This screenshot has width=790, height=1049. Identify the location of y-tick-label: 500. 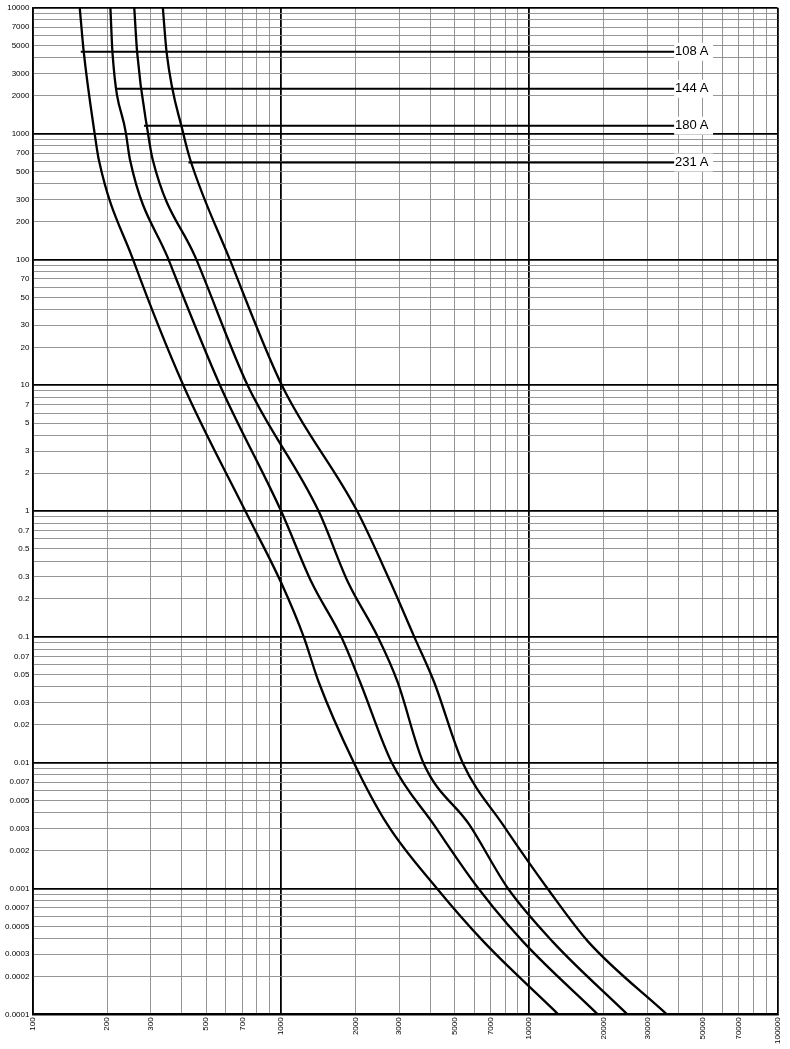
(23, 171).